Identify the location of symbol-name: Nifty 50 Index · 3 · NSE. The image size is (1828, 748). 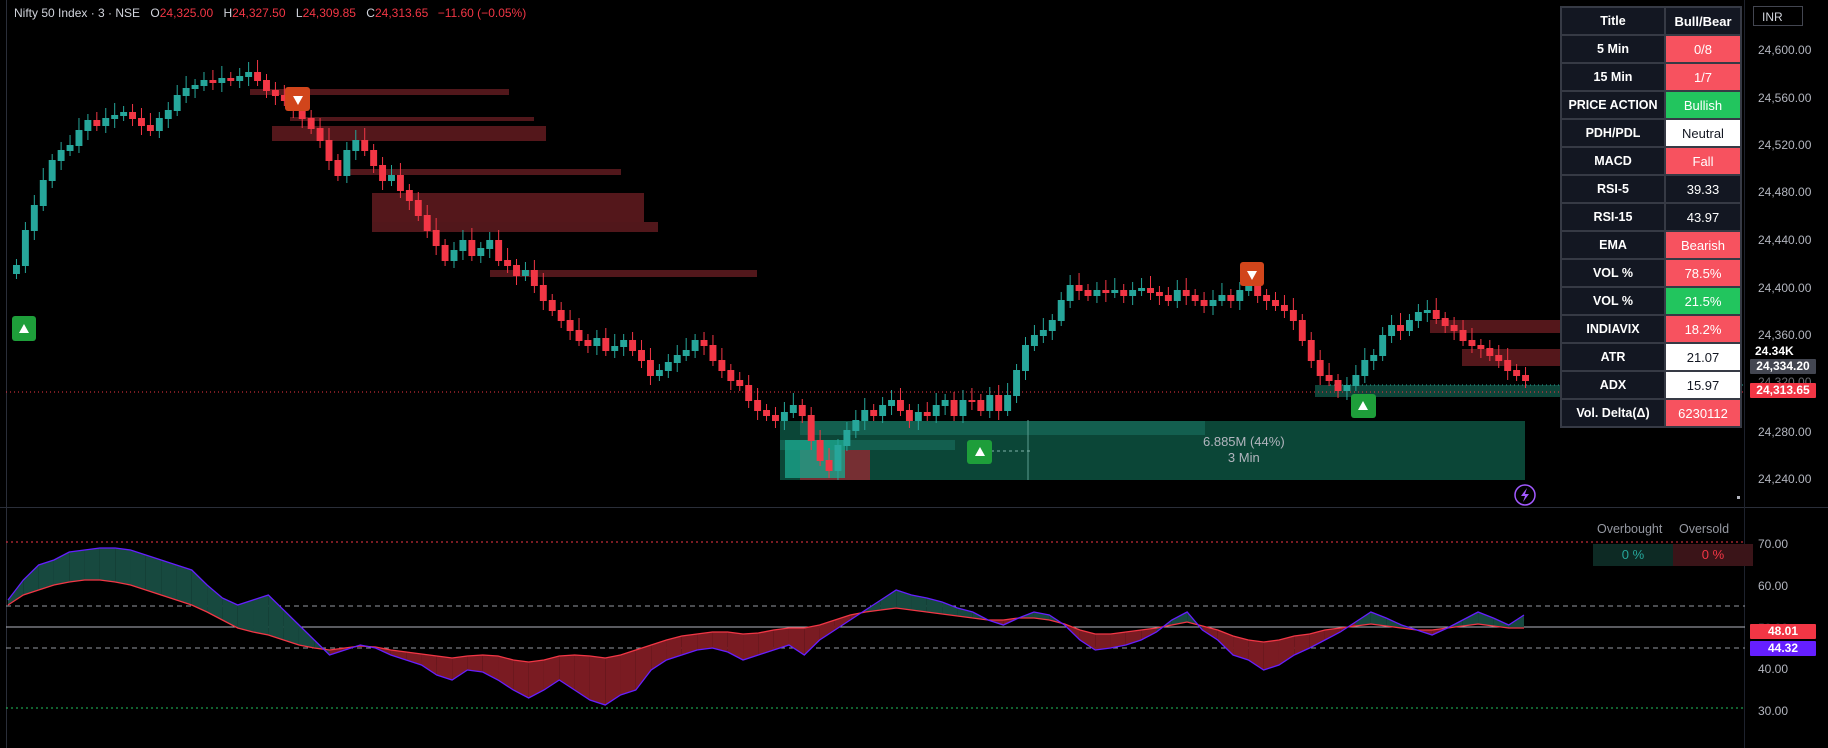
(77, 13).